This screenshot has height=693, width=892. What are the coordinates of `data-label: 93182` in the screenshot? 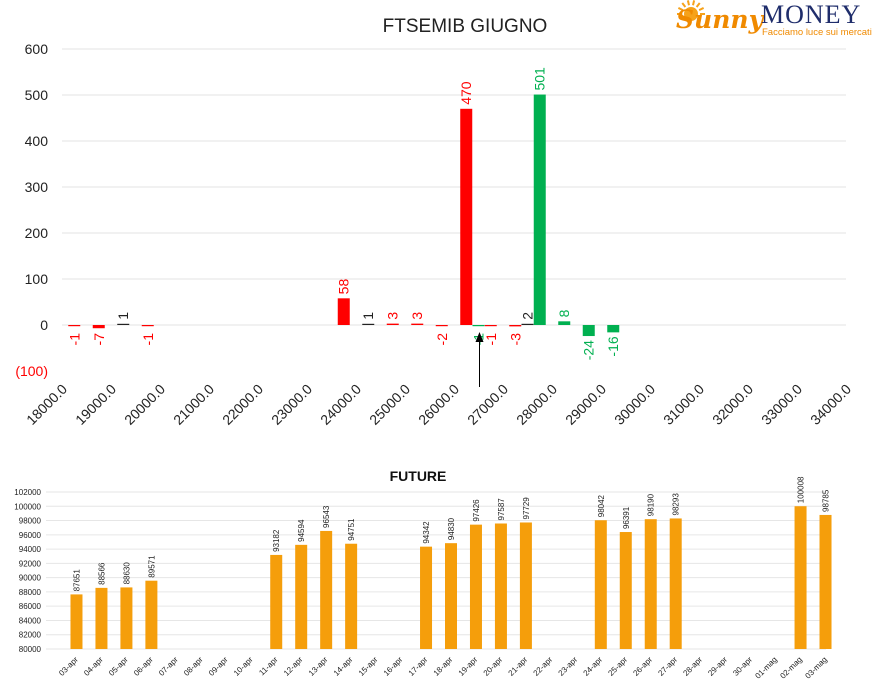 It's located at (276, 540).